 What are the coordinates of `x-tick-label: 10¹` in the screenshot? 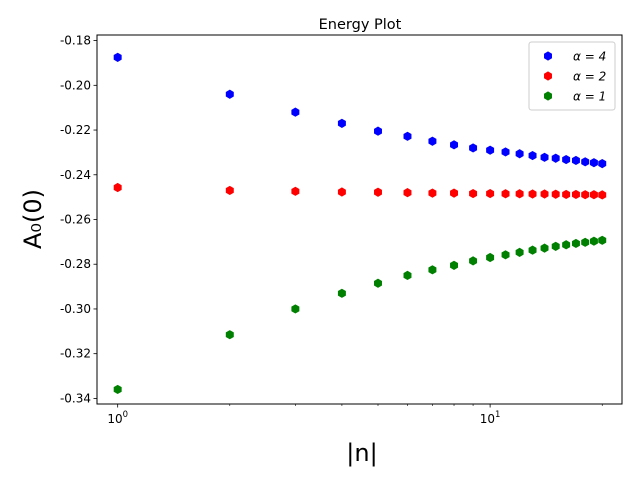 It's located at (490, 418).